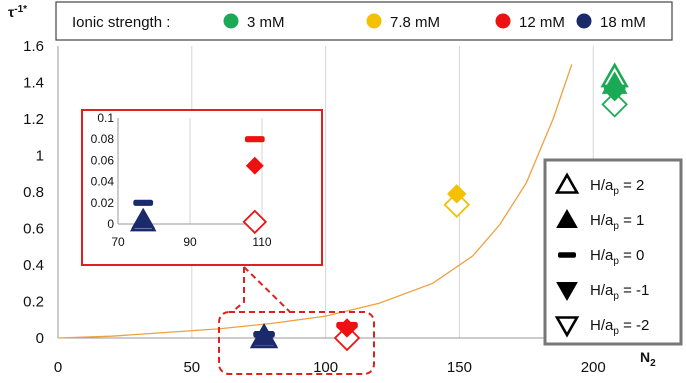  I want to click on inset-y-tick-label: 0.02, so click(103, 203).